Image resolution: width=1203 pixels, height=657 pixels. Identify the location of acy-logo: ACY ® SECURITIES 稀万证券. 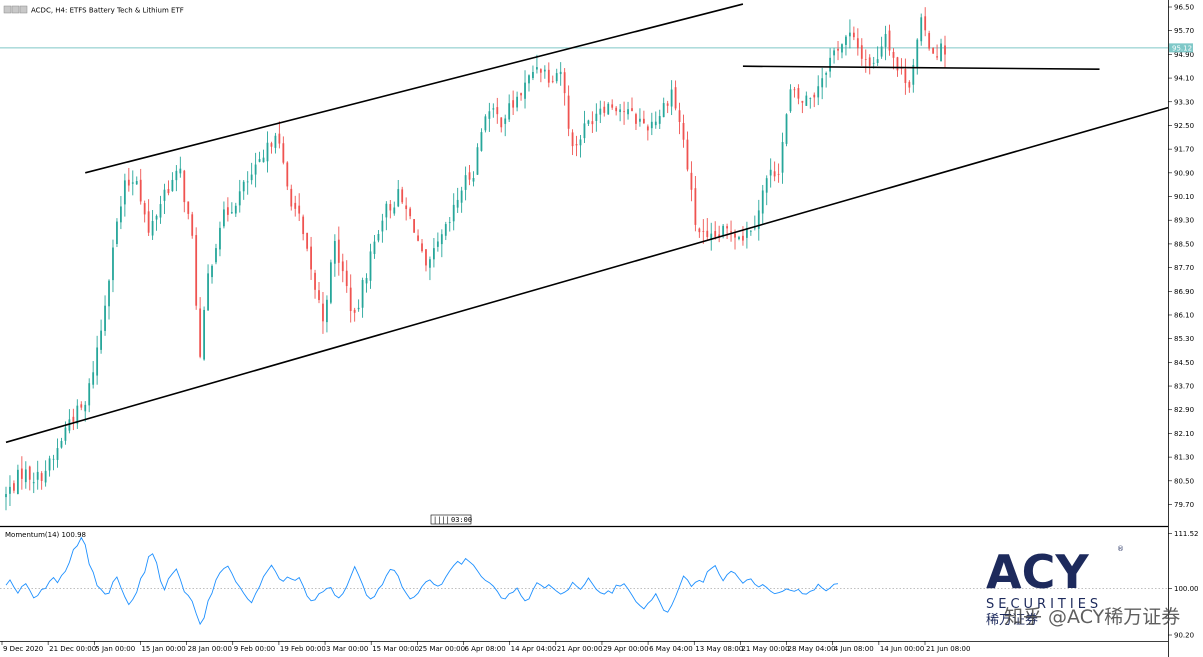
(1055, 586).